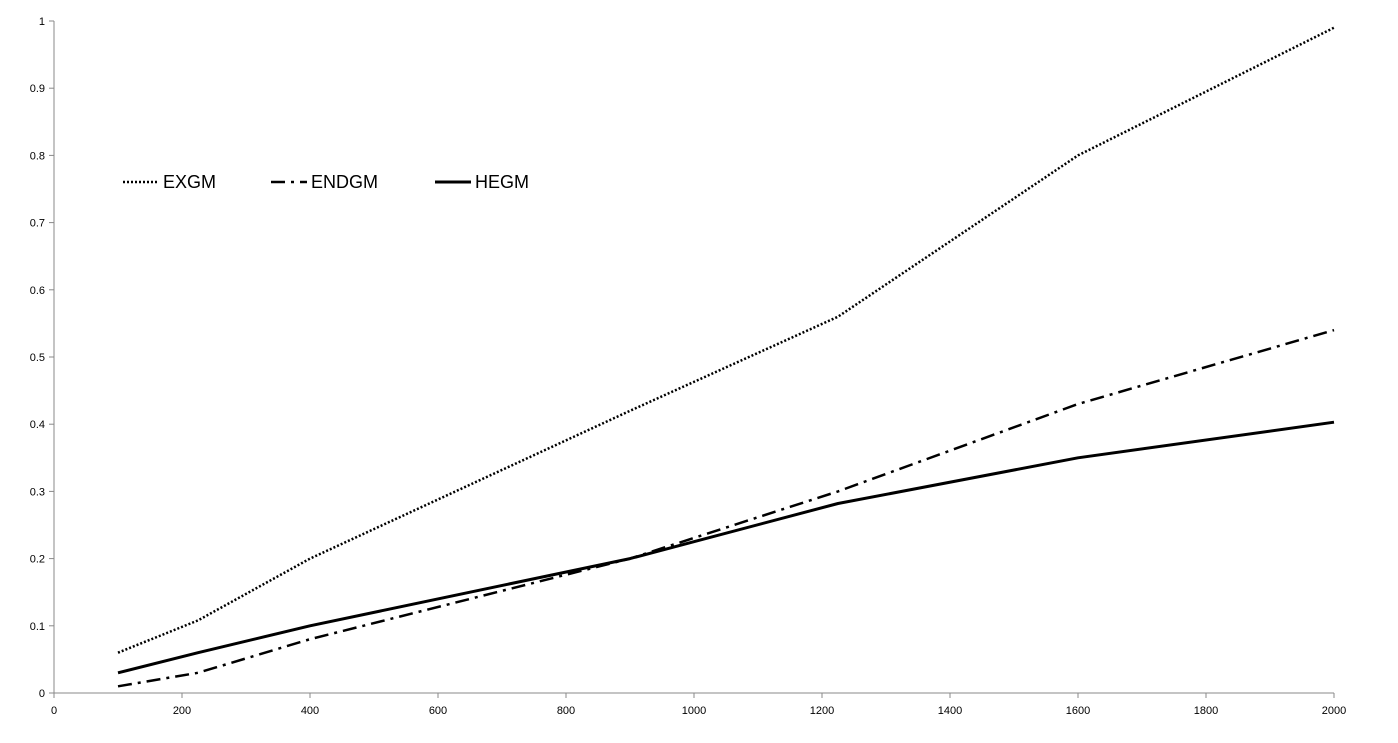 The image size is (1398, 743). What do you see at coordinates (822, 711) in the screenshot?
I see `x-tick-label: 1200` at bounding box center [822, 711].